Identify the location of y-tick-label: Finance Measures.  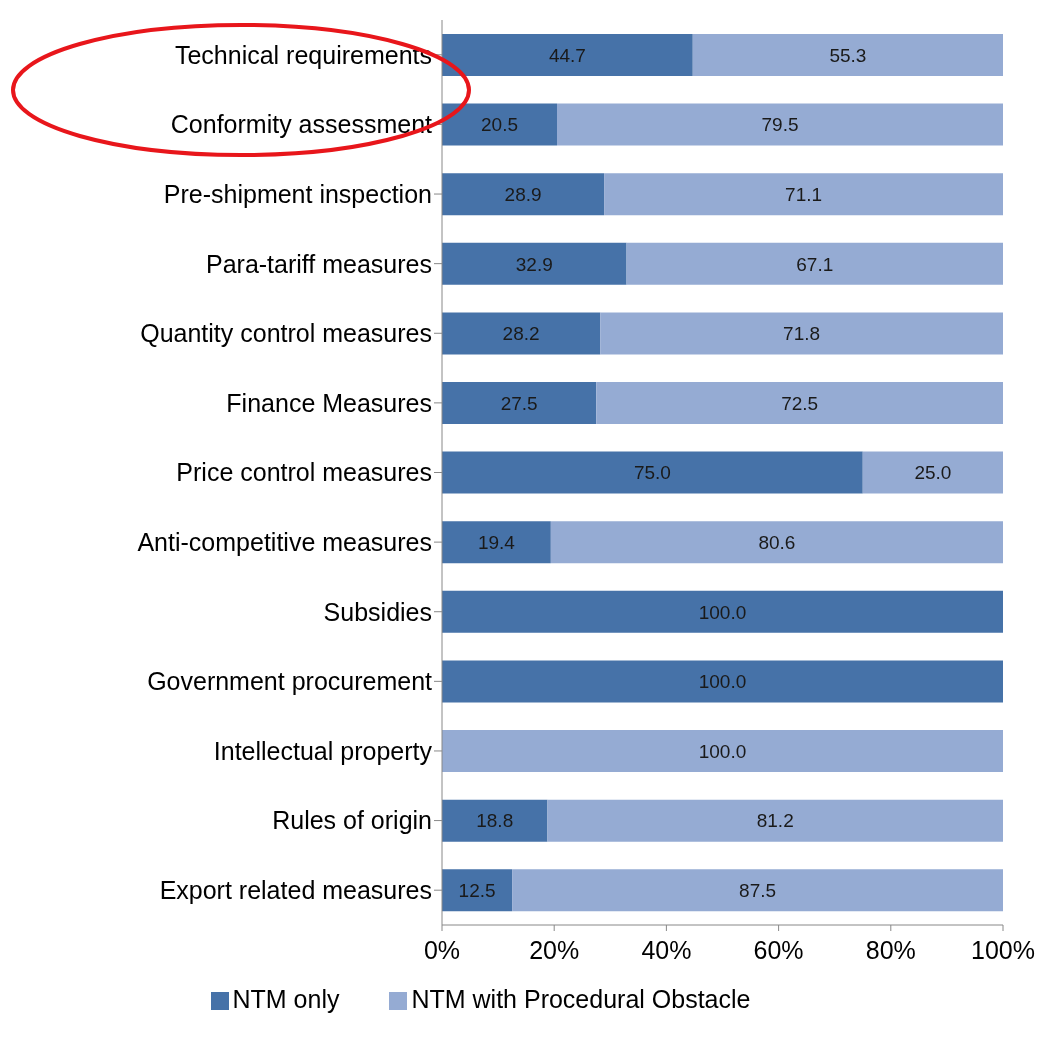
(329, 402).